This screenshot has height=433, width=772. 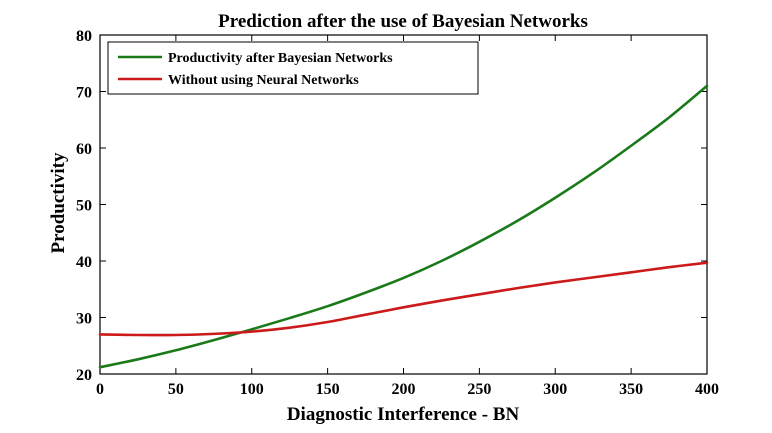 What do you see at coordinates (84, 36) in the screenshot?
I see `y-tick-label: 80` at bounding box center [84, 36].